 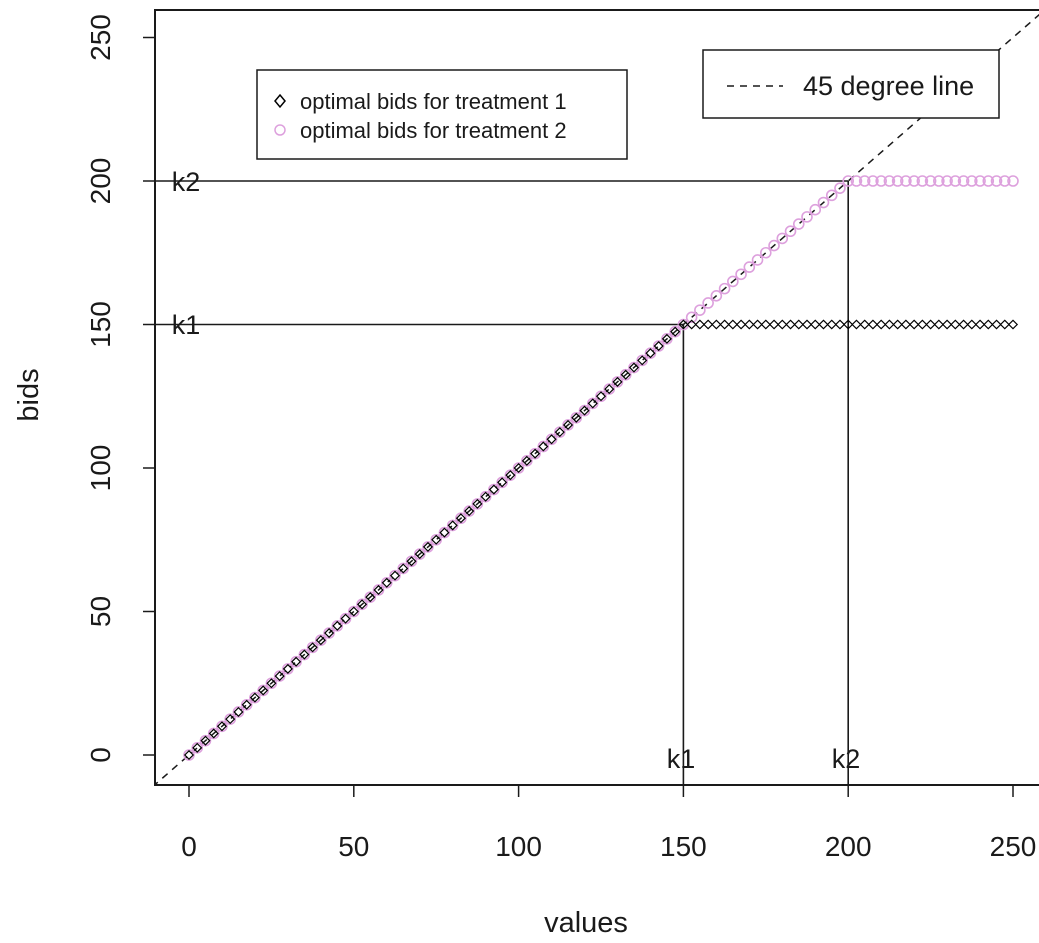 What do you see at coordinates (608, 823) in the screenshot?
I see `x-axis: 0 50 100 150 200 250` at bounding box center [608, 823].